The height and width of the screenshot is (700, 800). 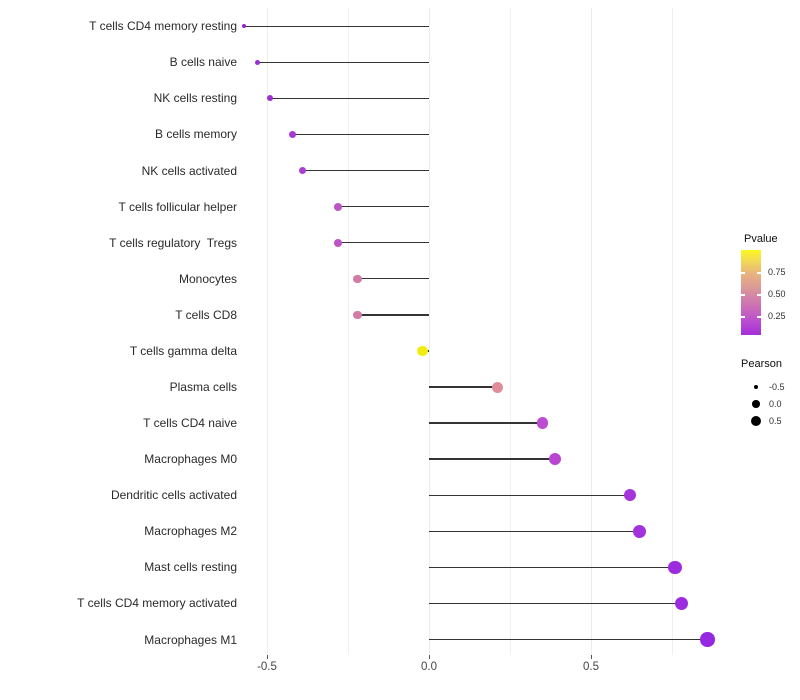 I want to click on y-axis-label: Macrophages M0, so click(x=190, y=459).